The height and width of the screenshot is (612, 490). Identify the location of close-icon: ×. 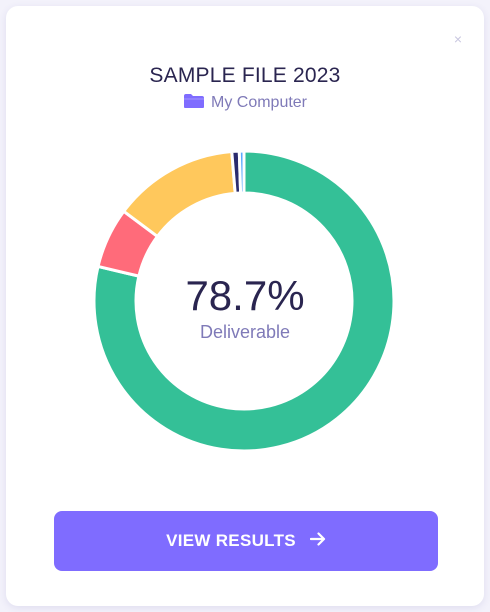
(457, 39).